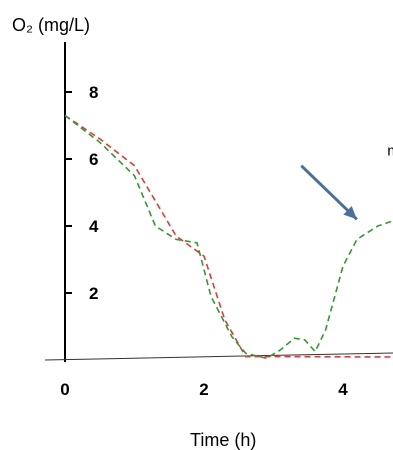 This screenshot has width=393, height=450. What do you see at coordinates (350, 212) in the screenshot?
I see `annotation-arrowhead-micro` at bounding box center [350, 212].